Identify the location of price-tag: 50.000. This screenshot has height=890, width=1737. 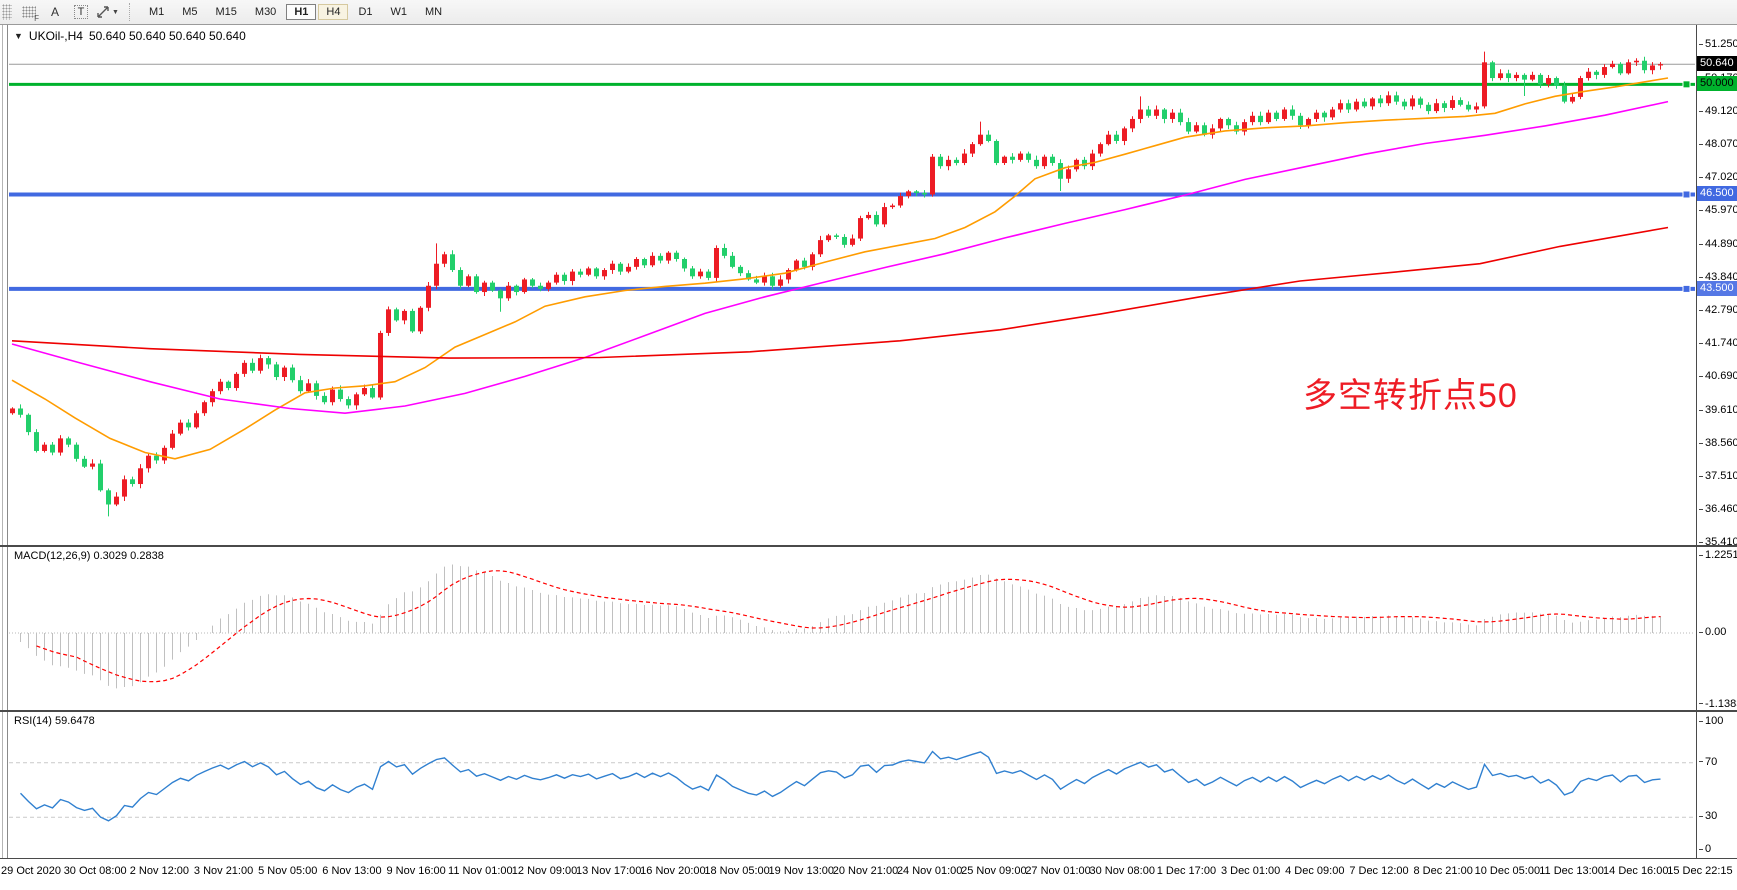
(1717, 84).